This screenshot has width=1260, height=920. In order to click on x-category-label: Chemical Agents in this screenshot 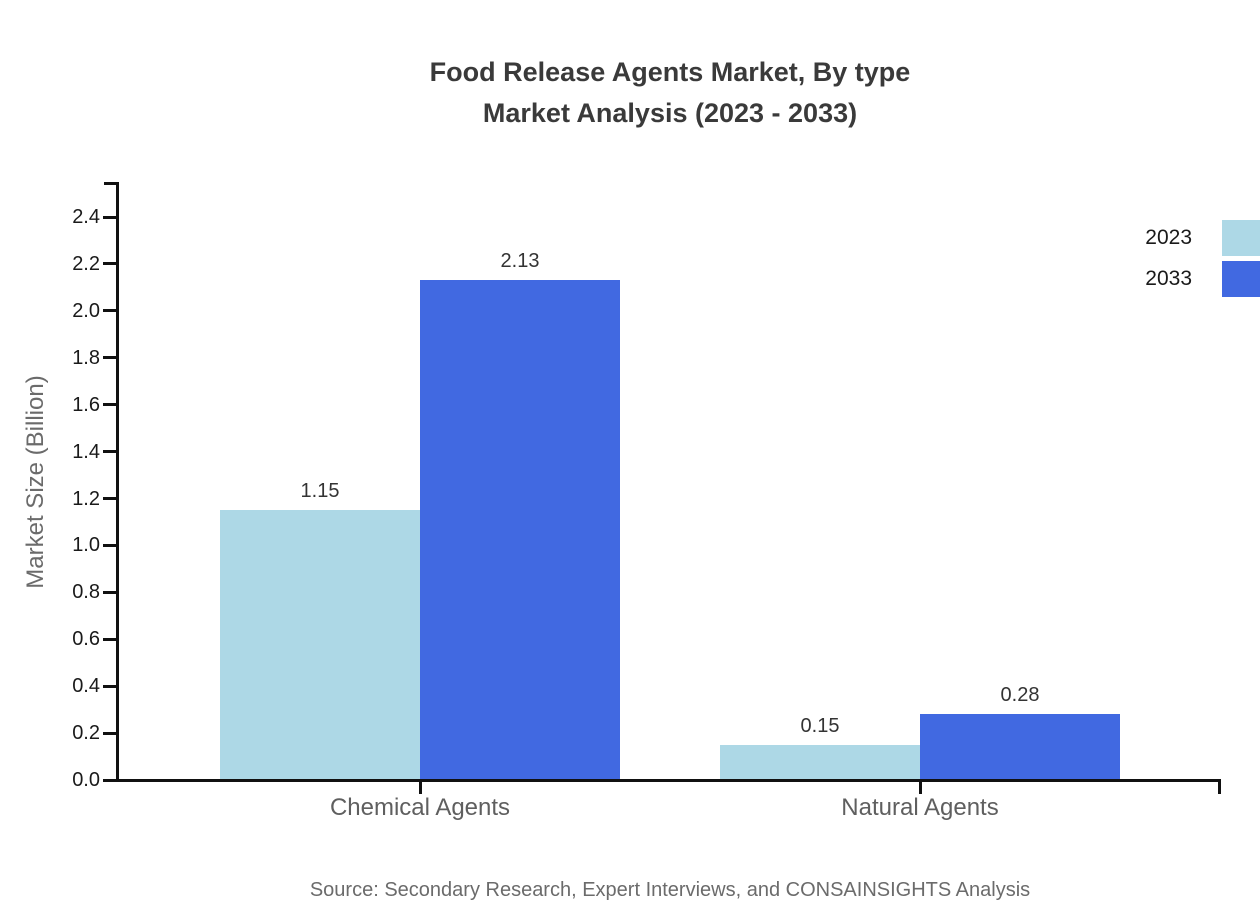, I will do `click(420, 807)`.